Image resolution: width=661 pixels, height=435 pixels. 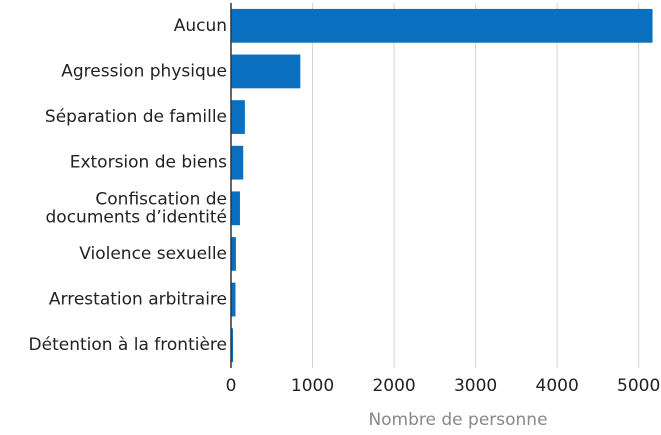 I want to click on x-axis-title: Nombre de personne, so click(x=457, y=420).